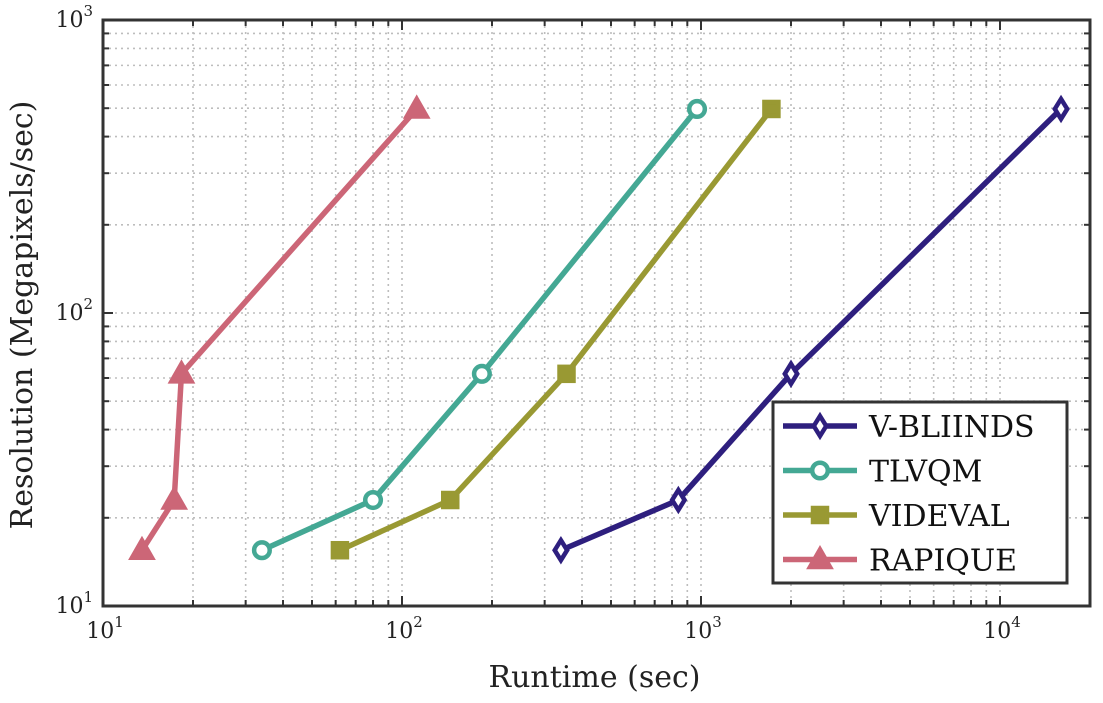 This screenshot has height=703, width=1103. Describe the element at coordinates (925, 472) in the screenshot. I see `legend-label: TLVQM` at that location.